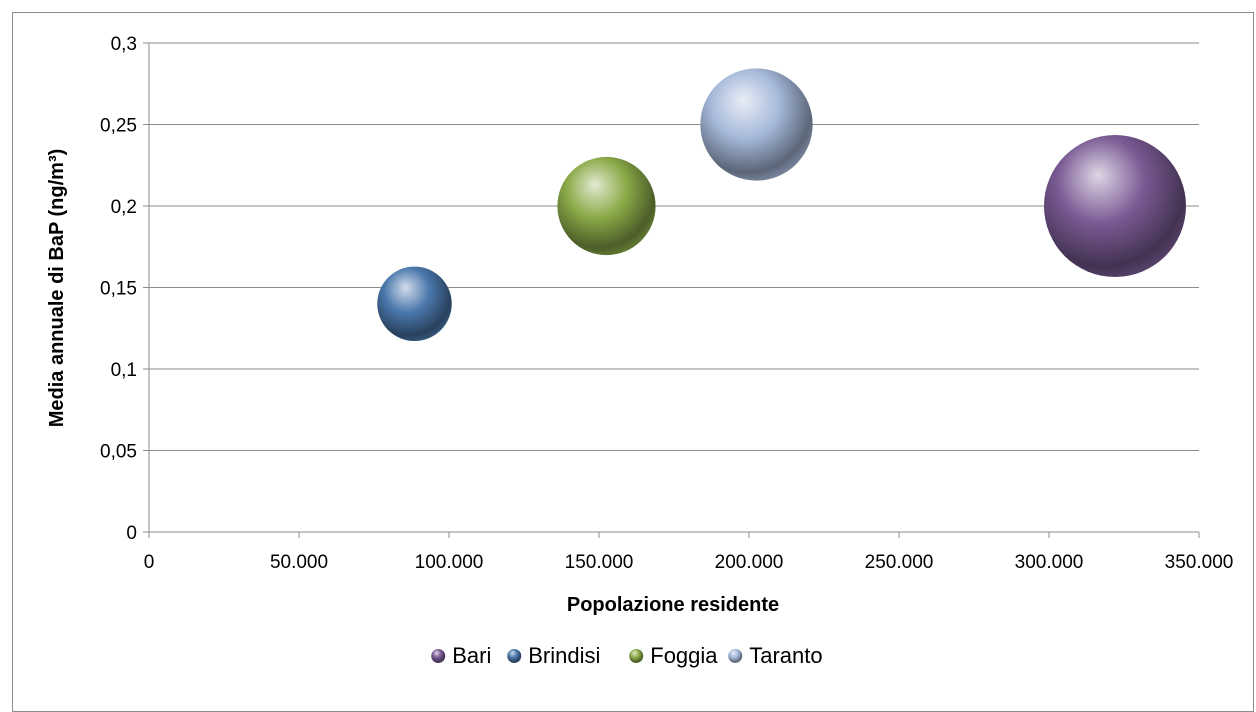  Describe the element at coordinates (684, 655) in the screenshot. I see `legend-label-foggia: Foggia` at that location.